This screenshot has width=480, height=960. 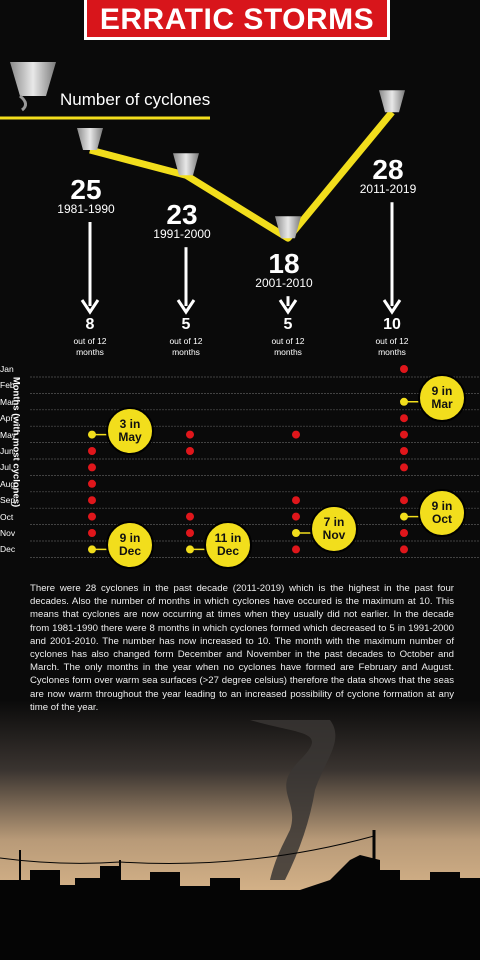 What do you see at coordinates (388, 189) in the screenshot?
I see `category-label: 2011-2019` at bounding box center [388, 189].